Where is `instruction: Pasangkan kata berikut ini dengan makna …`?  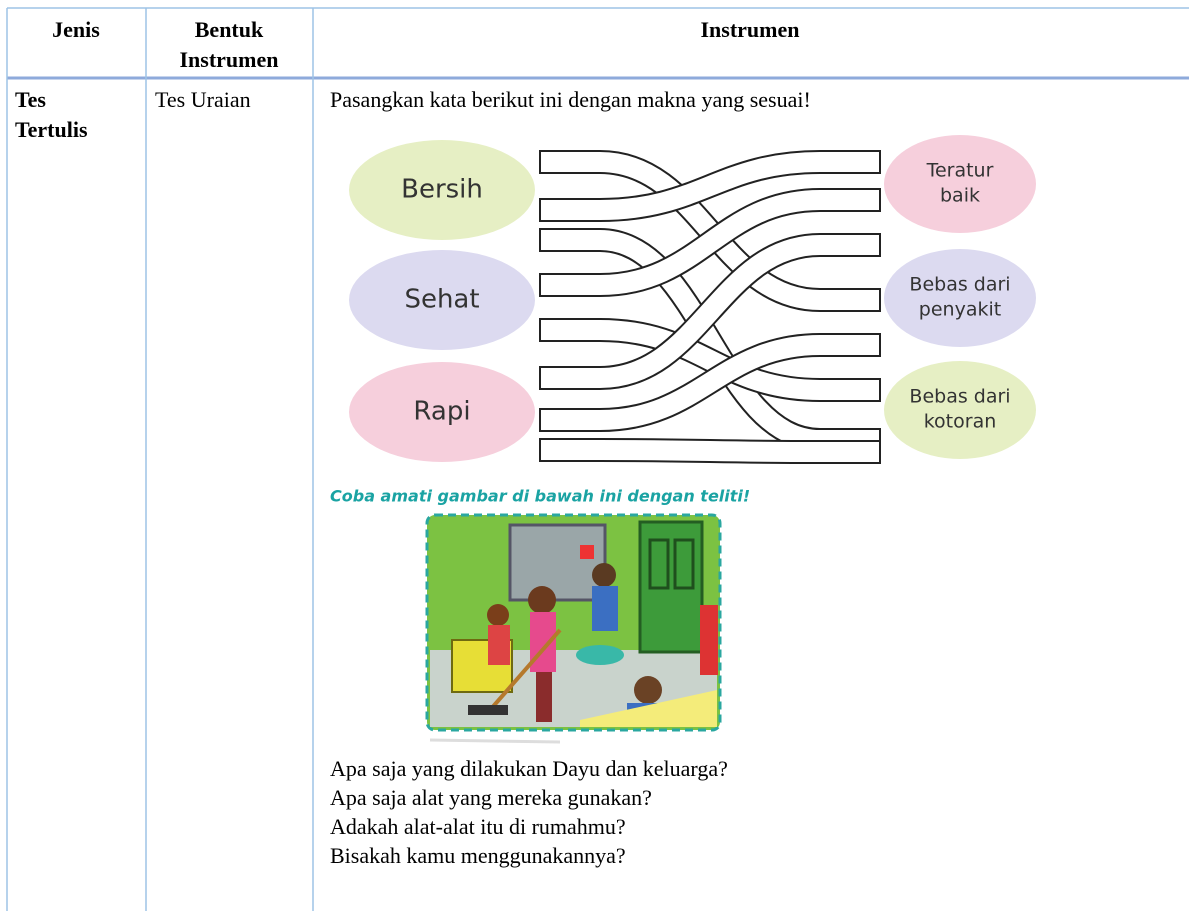 instruction: Pasangkan kata berikut ini dengan makna … is located at coordinates (570, 99).